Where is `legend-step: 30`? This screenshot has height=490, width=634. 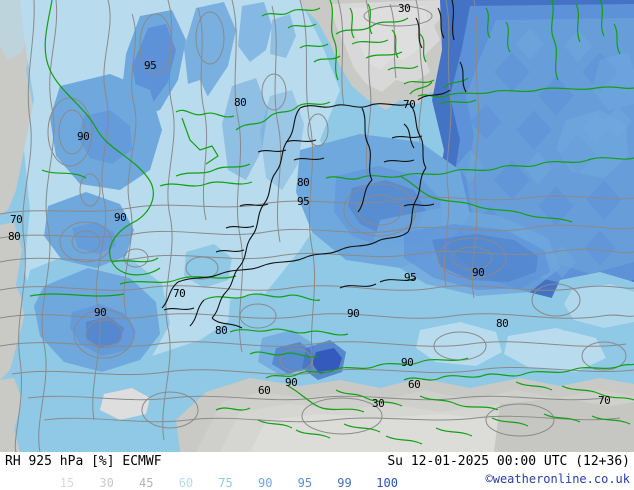 legend-step: 30 is located at coordinates (106, 483).